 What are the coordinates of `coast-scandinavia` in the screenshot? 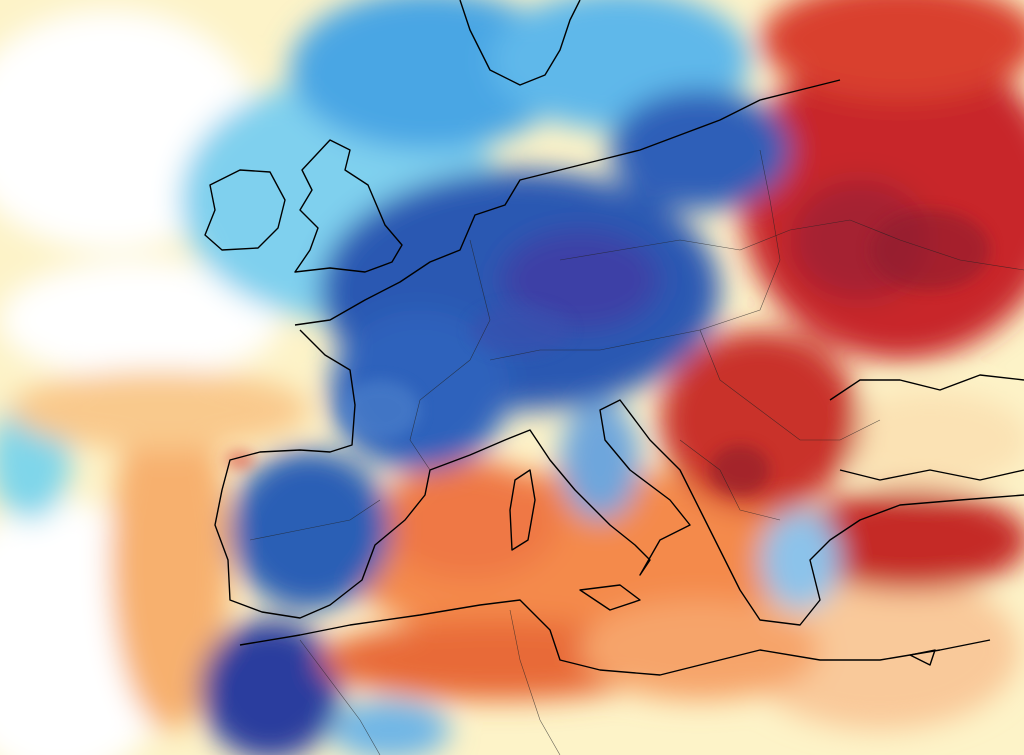 It's located at (520, 43).